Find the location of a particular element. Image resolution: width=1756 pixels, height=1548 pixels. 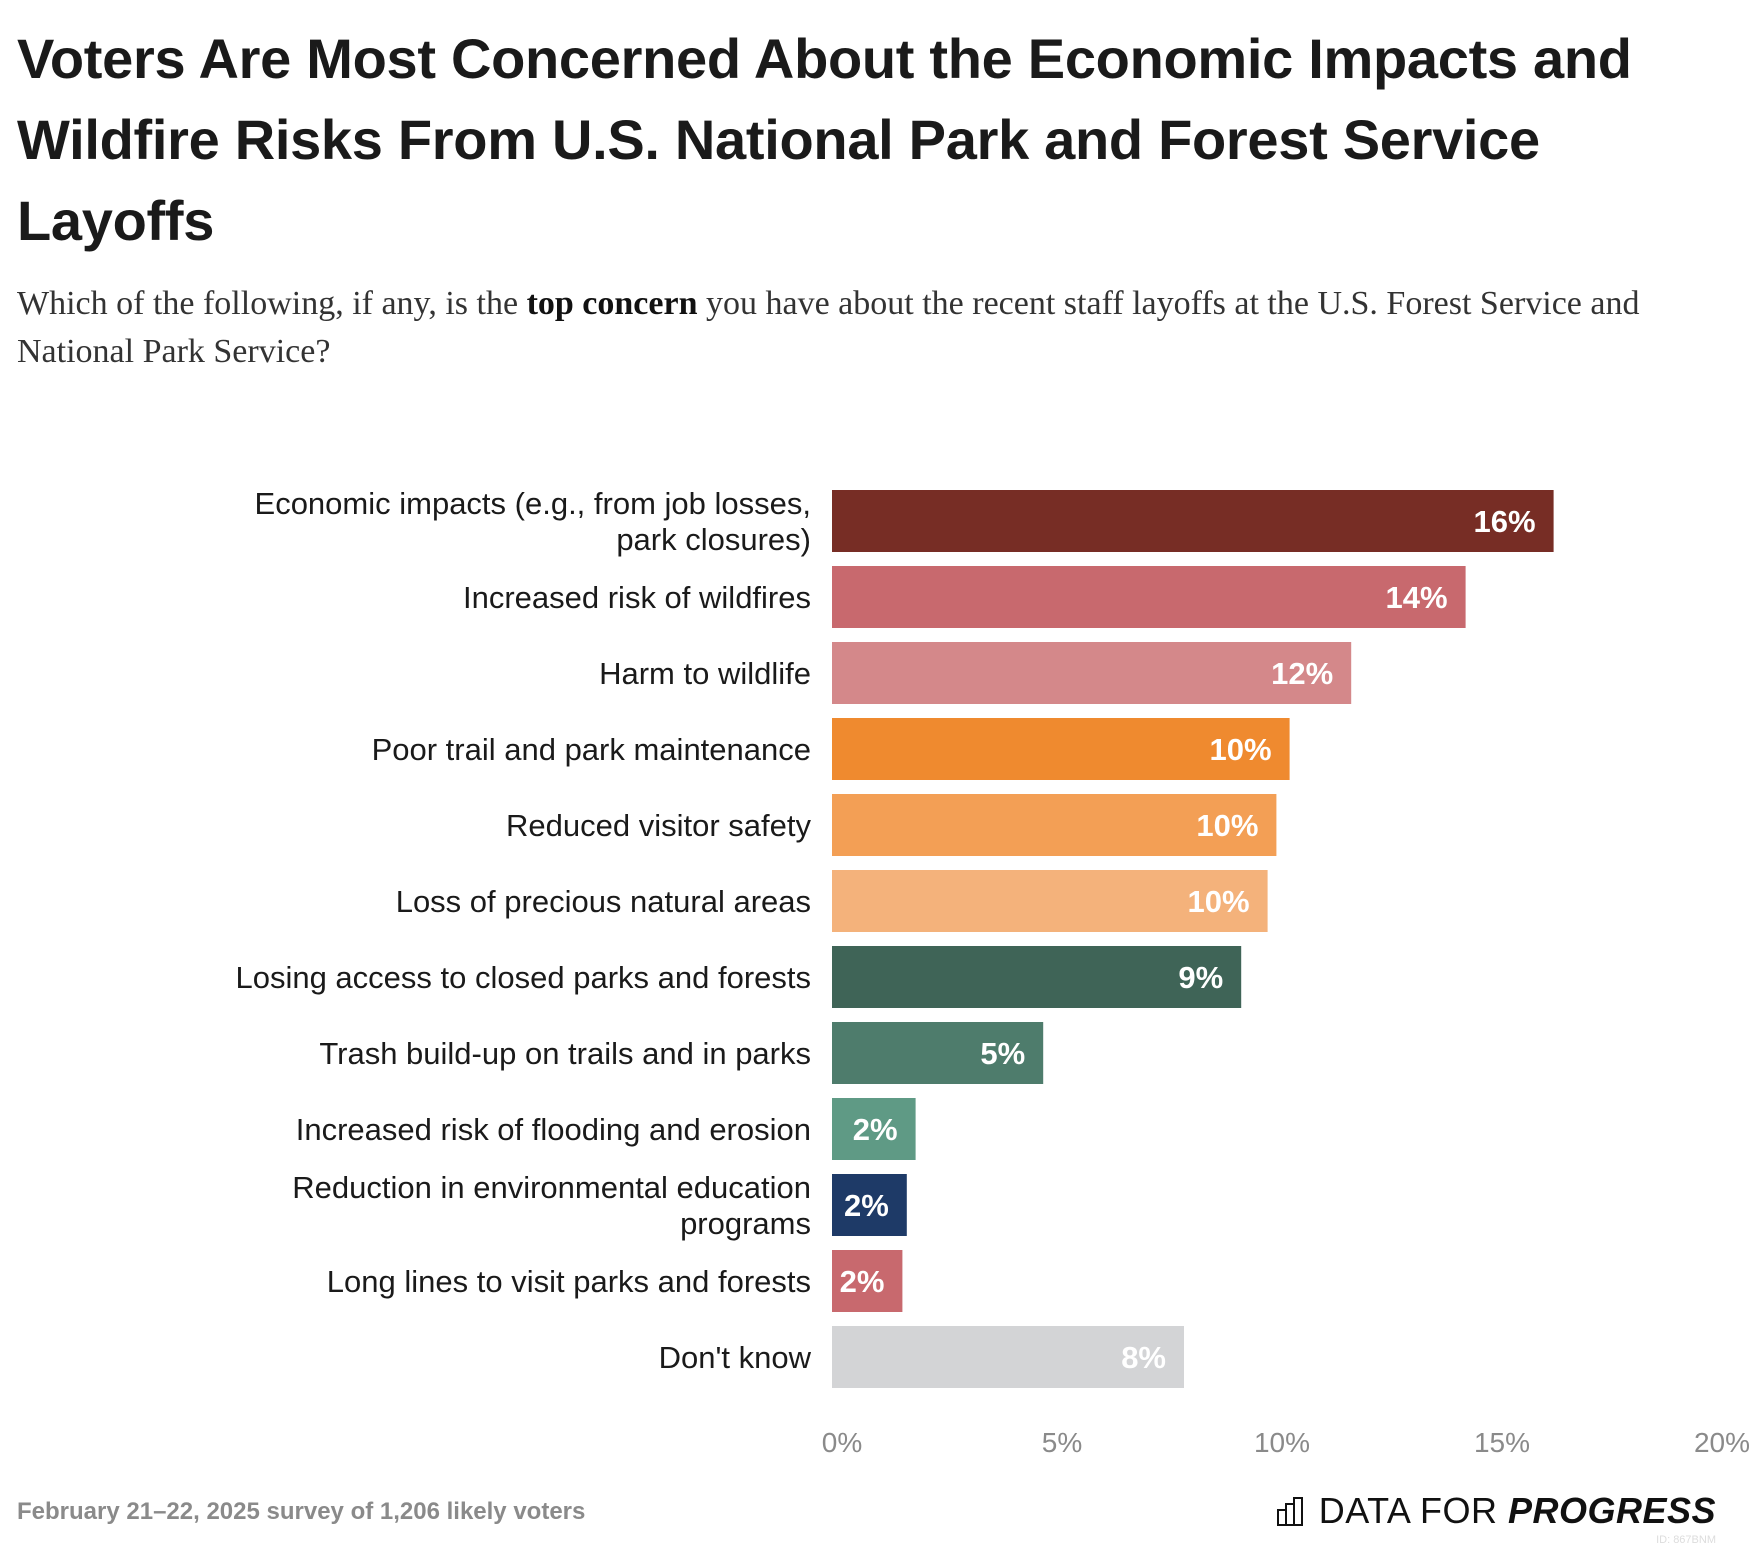

bar-chart-logo-icon is located at coordinates (1289, 1511).